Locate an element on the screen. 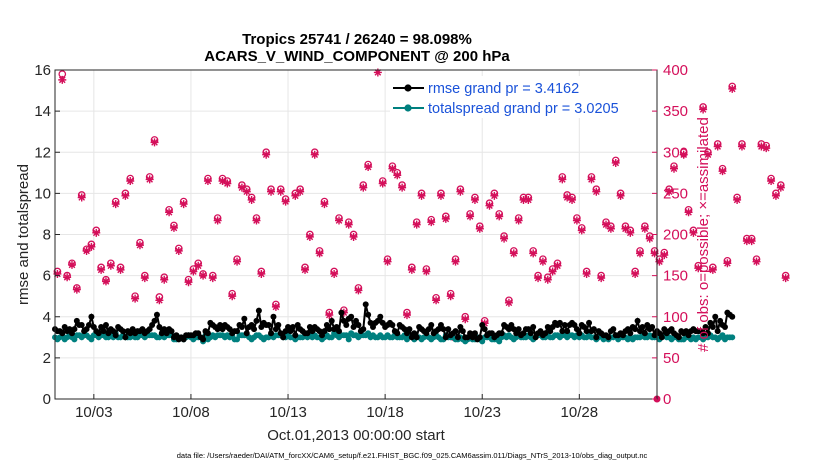 This screenshot has width=830, height=470. y-right-tick-label: 250 is located at coordinates (675, 193).